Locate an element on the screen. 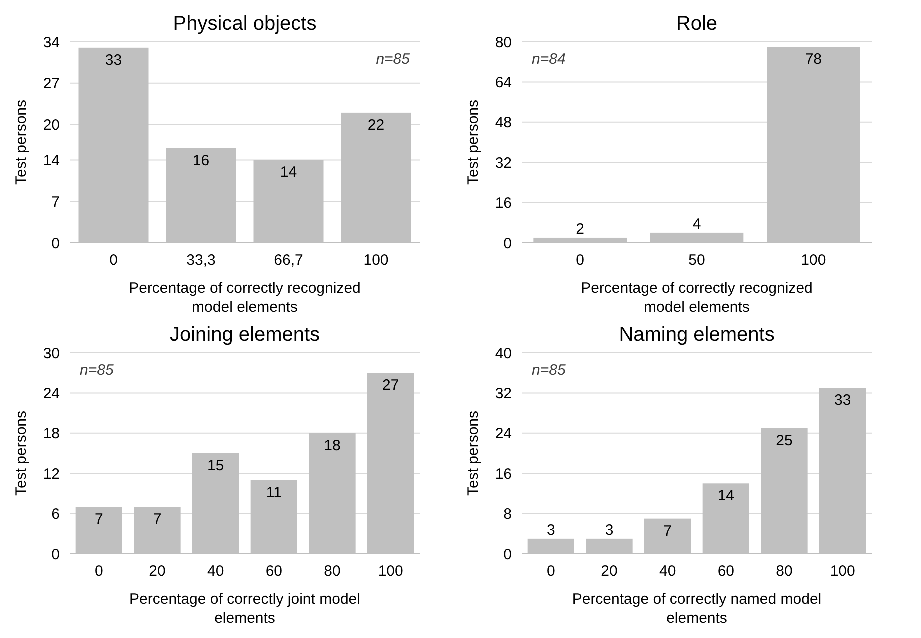 The image size is (921, 638). y-tick-label: 18 is located at coordinates (51, 434).